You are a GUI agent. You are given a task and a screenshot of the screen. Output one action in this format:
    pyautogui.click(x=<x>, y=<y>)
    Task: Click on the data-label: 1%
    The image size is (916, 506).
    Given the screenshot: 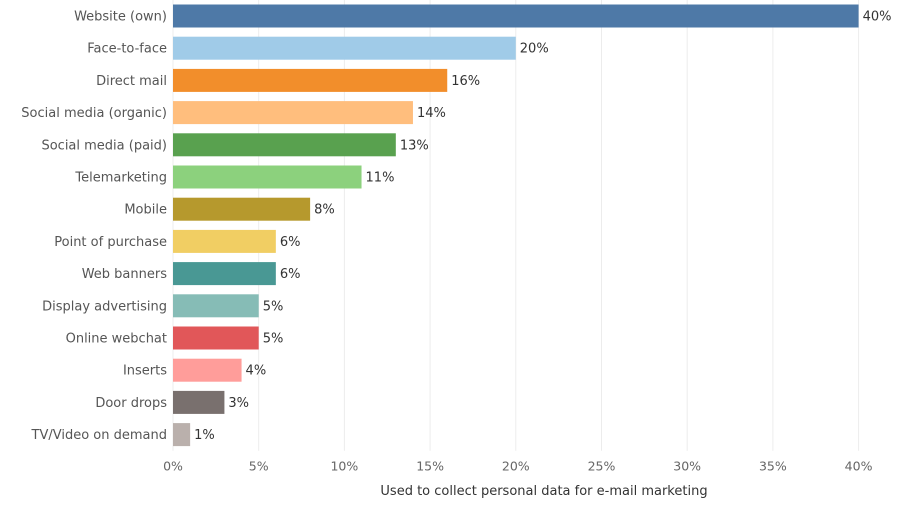 What is the action you would take?
    pyautogui.click(x=204, y=435)
    